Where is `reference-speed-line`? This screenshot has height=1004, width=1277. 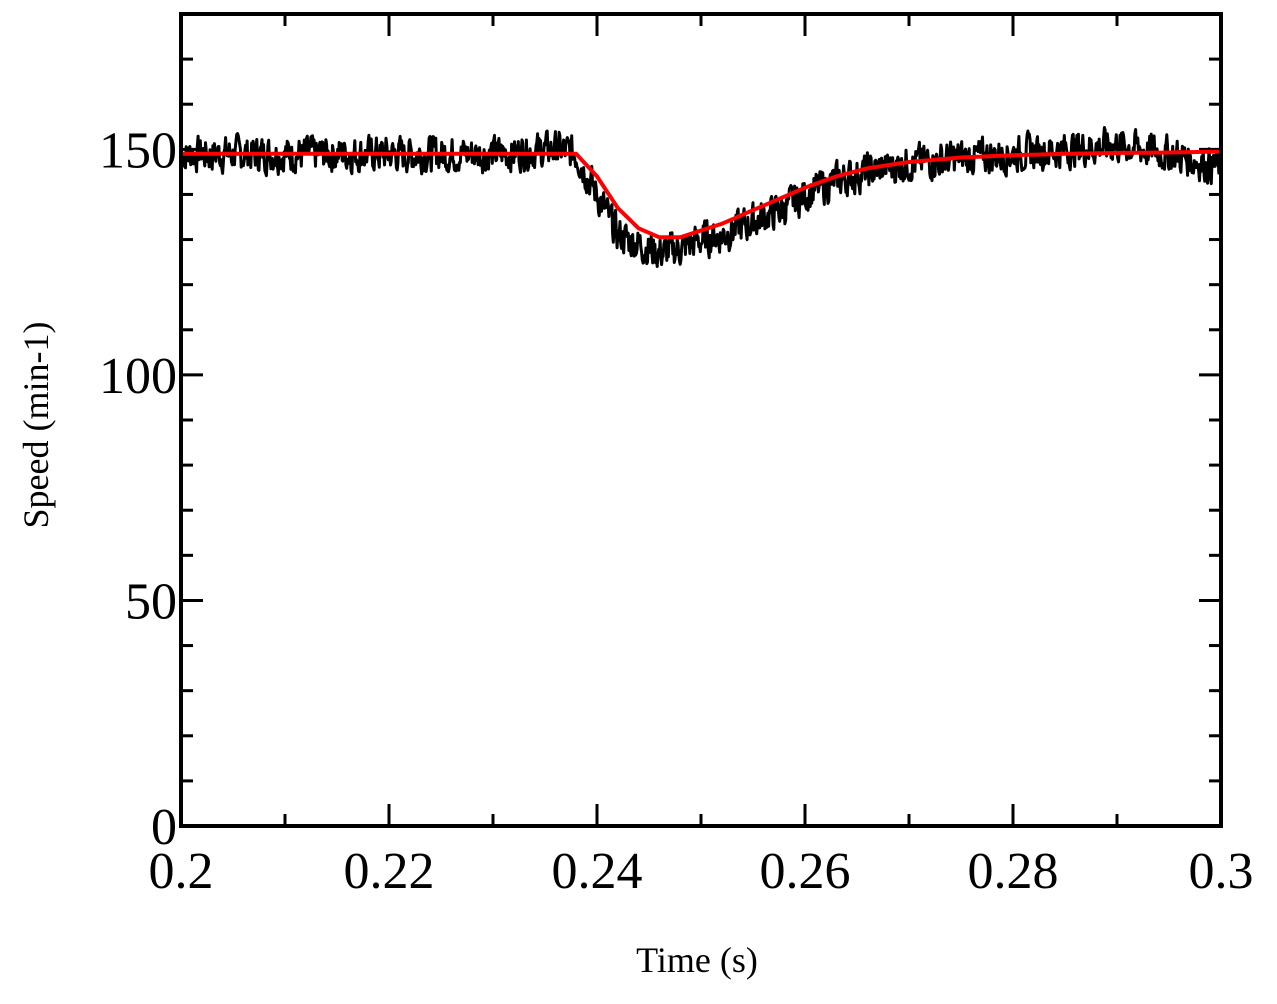
reference-speed-line is located at coordinates (701, 194).